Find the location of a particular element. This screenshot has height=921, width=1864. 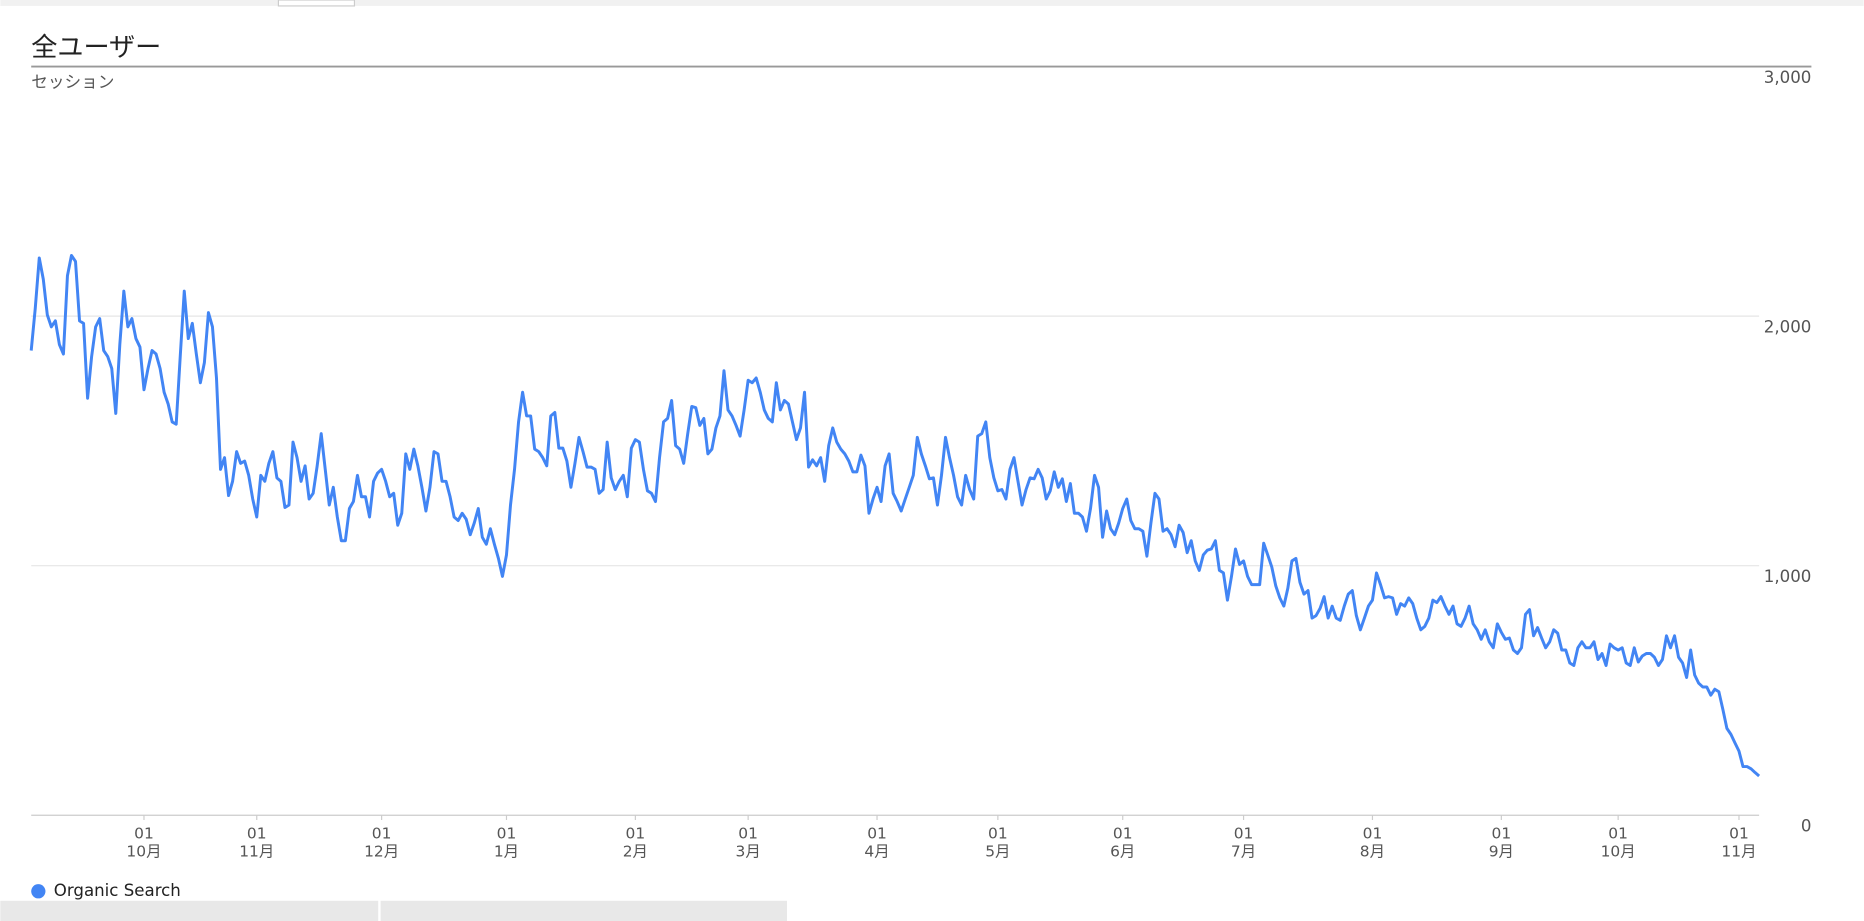

x-tick-label: 4月 is located at coordinates (876, 852).